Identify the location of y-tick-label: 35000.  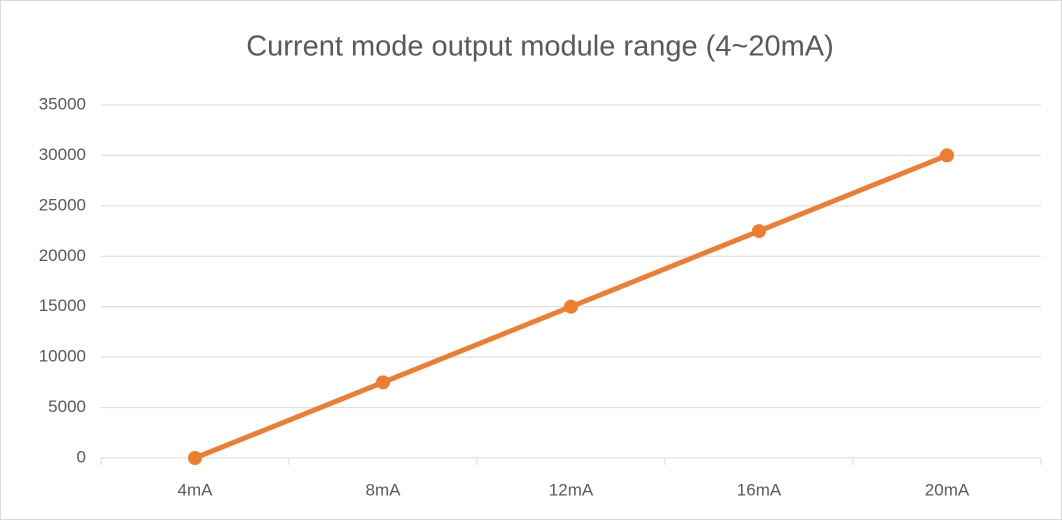
(62, 103).